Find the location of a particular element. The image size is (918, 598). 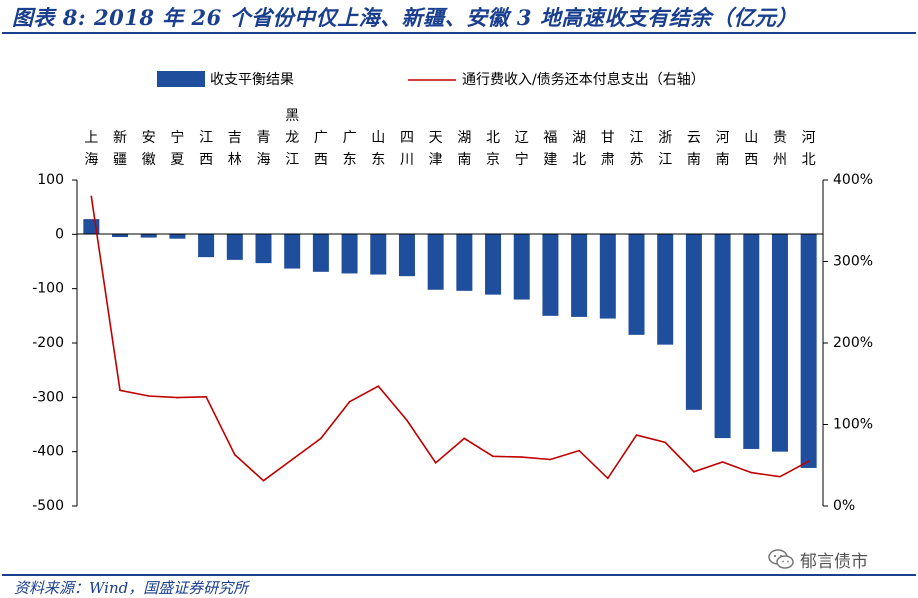

category-label: 浙江 is located at coordinates (665, 149).